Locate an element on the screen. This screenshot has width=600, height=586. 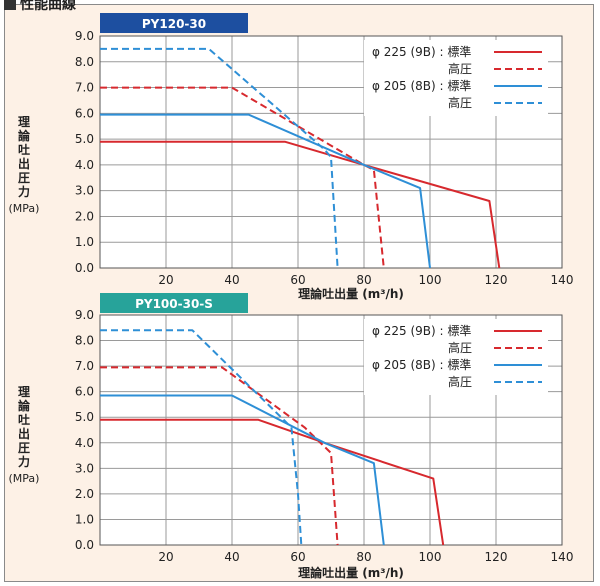
chart-title: PY120-30 is located at coordinates (174, 24).